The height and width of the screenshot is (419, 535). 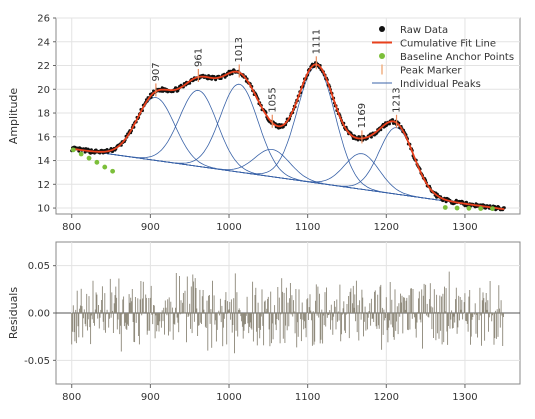 I want to click on top-y-tick-label: 20, so click(x=43, y=90).